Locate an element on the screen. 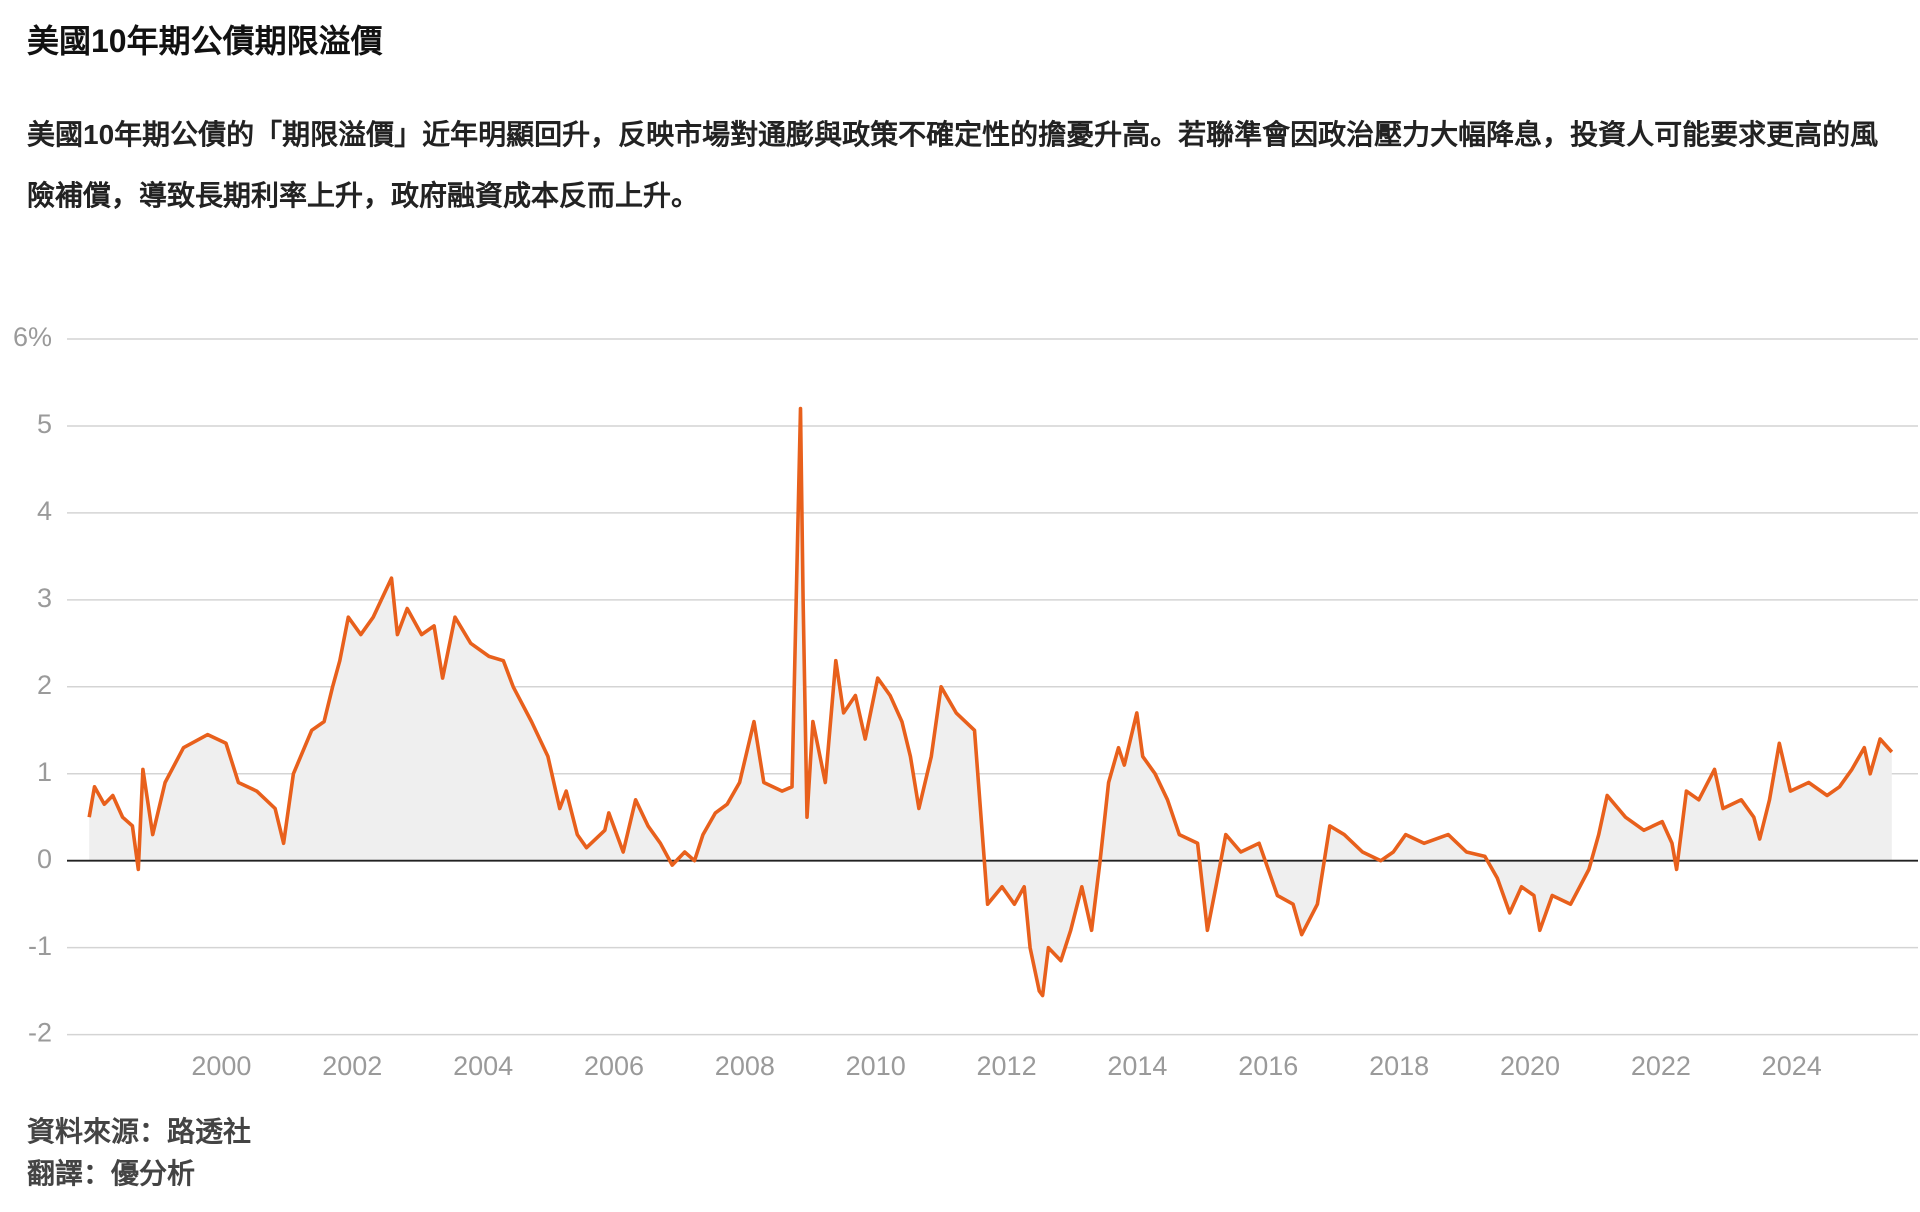 The image size is (1920, 1212). x-tick-label: 2018 is located at coordinates (1399, 1066).